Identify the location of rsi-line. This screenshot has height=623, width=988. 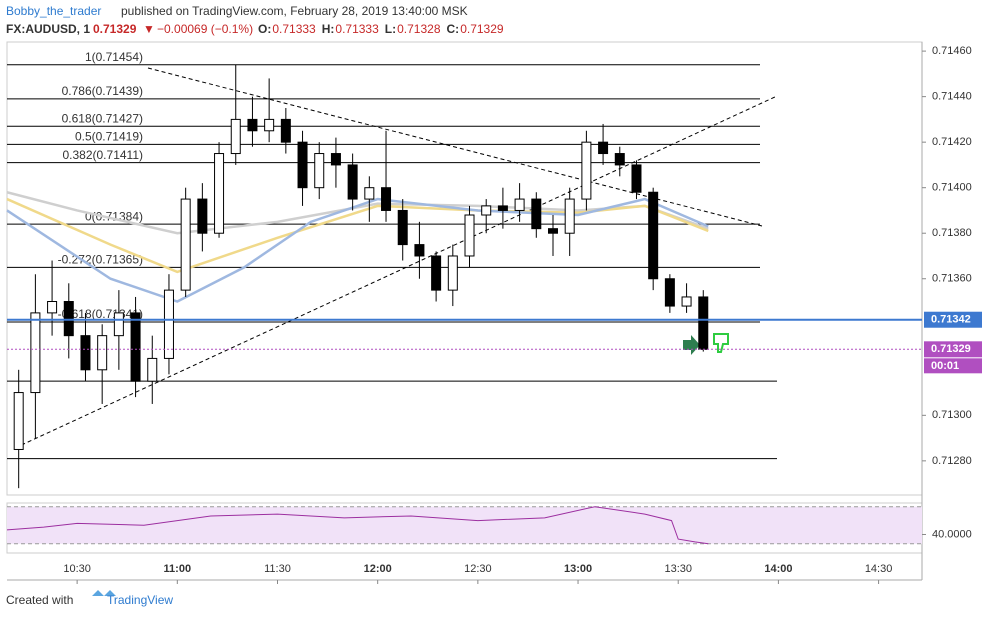
(357, 525).